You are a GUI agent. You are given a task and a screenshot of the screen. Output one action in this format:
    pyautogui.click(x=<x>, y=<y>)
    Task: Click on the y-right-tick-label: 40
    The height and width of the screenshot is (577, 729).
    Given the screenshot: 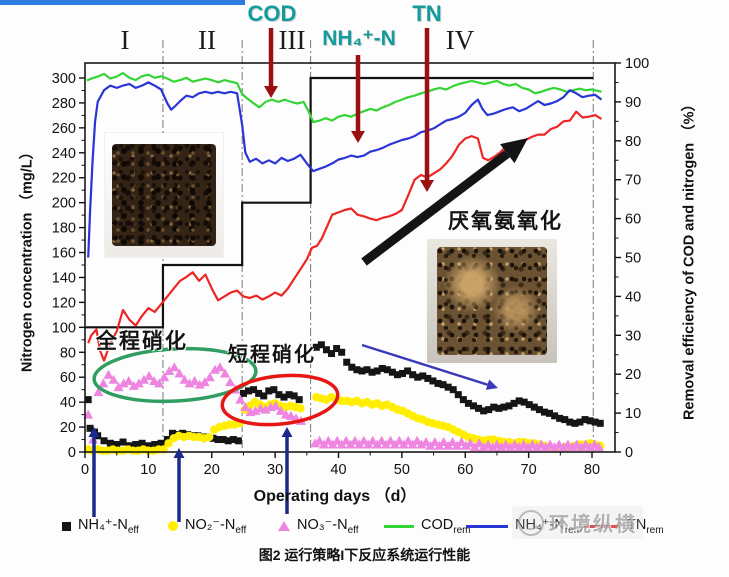 What is the action you would take?
    pyautogui.click(x=633, y=297)
    